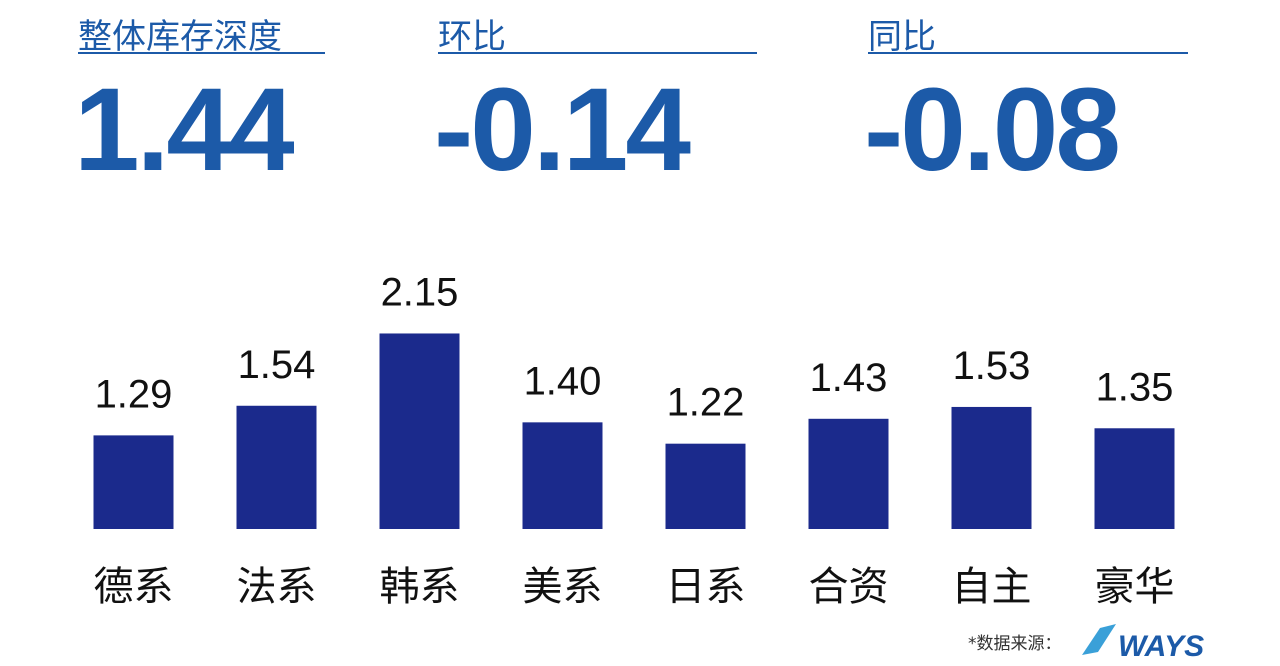  Describe the element at coordinates (184, 130) in the screenshot. I see `kpi-value: 1.44` at that location.